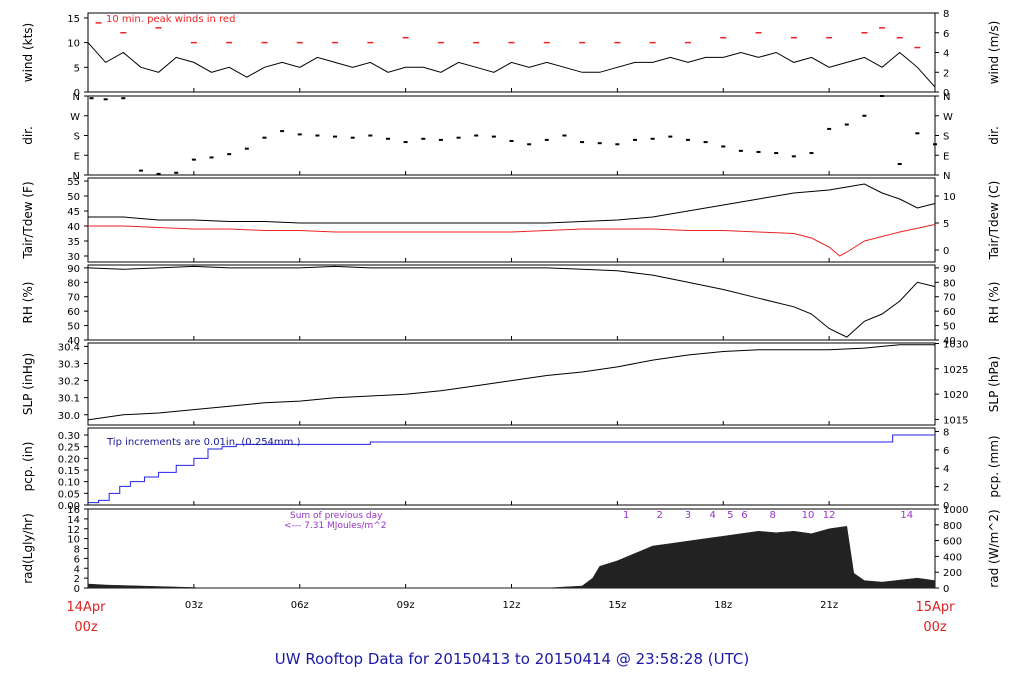 This screenshot has height=700, width=1024. I want to click on ytick-left-label: S, so click(77, 137).